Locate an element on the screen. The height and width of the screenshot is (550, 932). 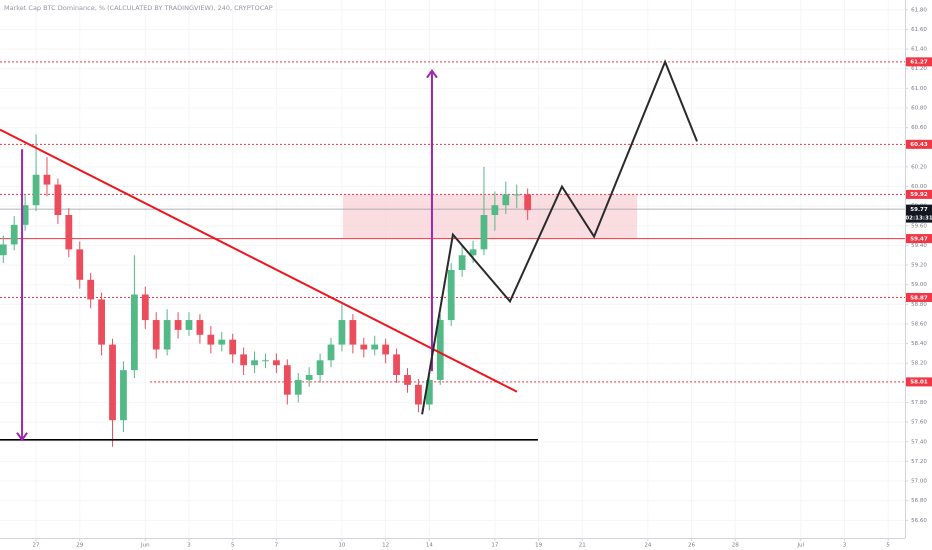
countdown-label: 02:13:31 is located at coordinates (918, 219).